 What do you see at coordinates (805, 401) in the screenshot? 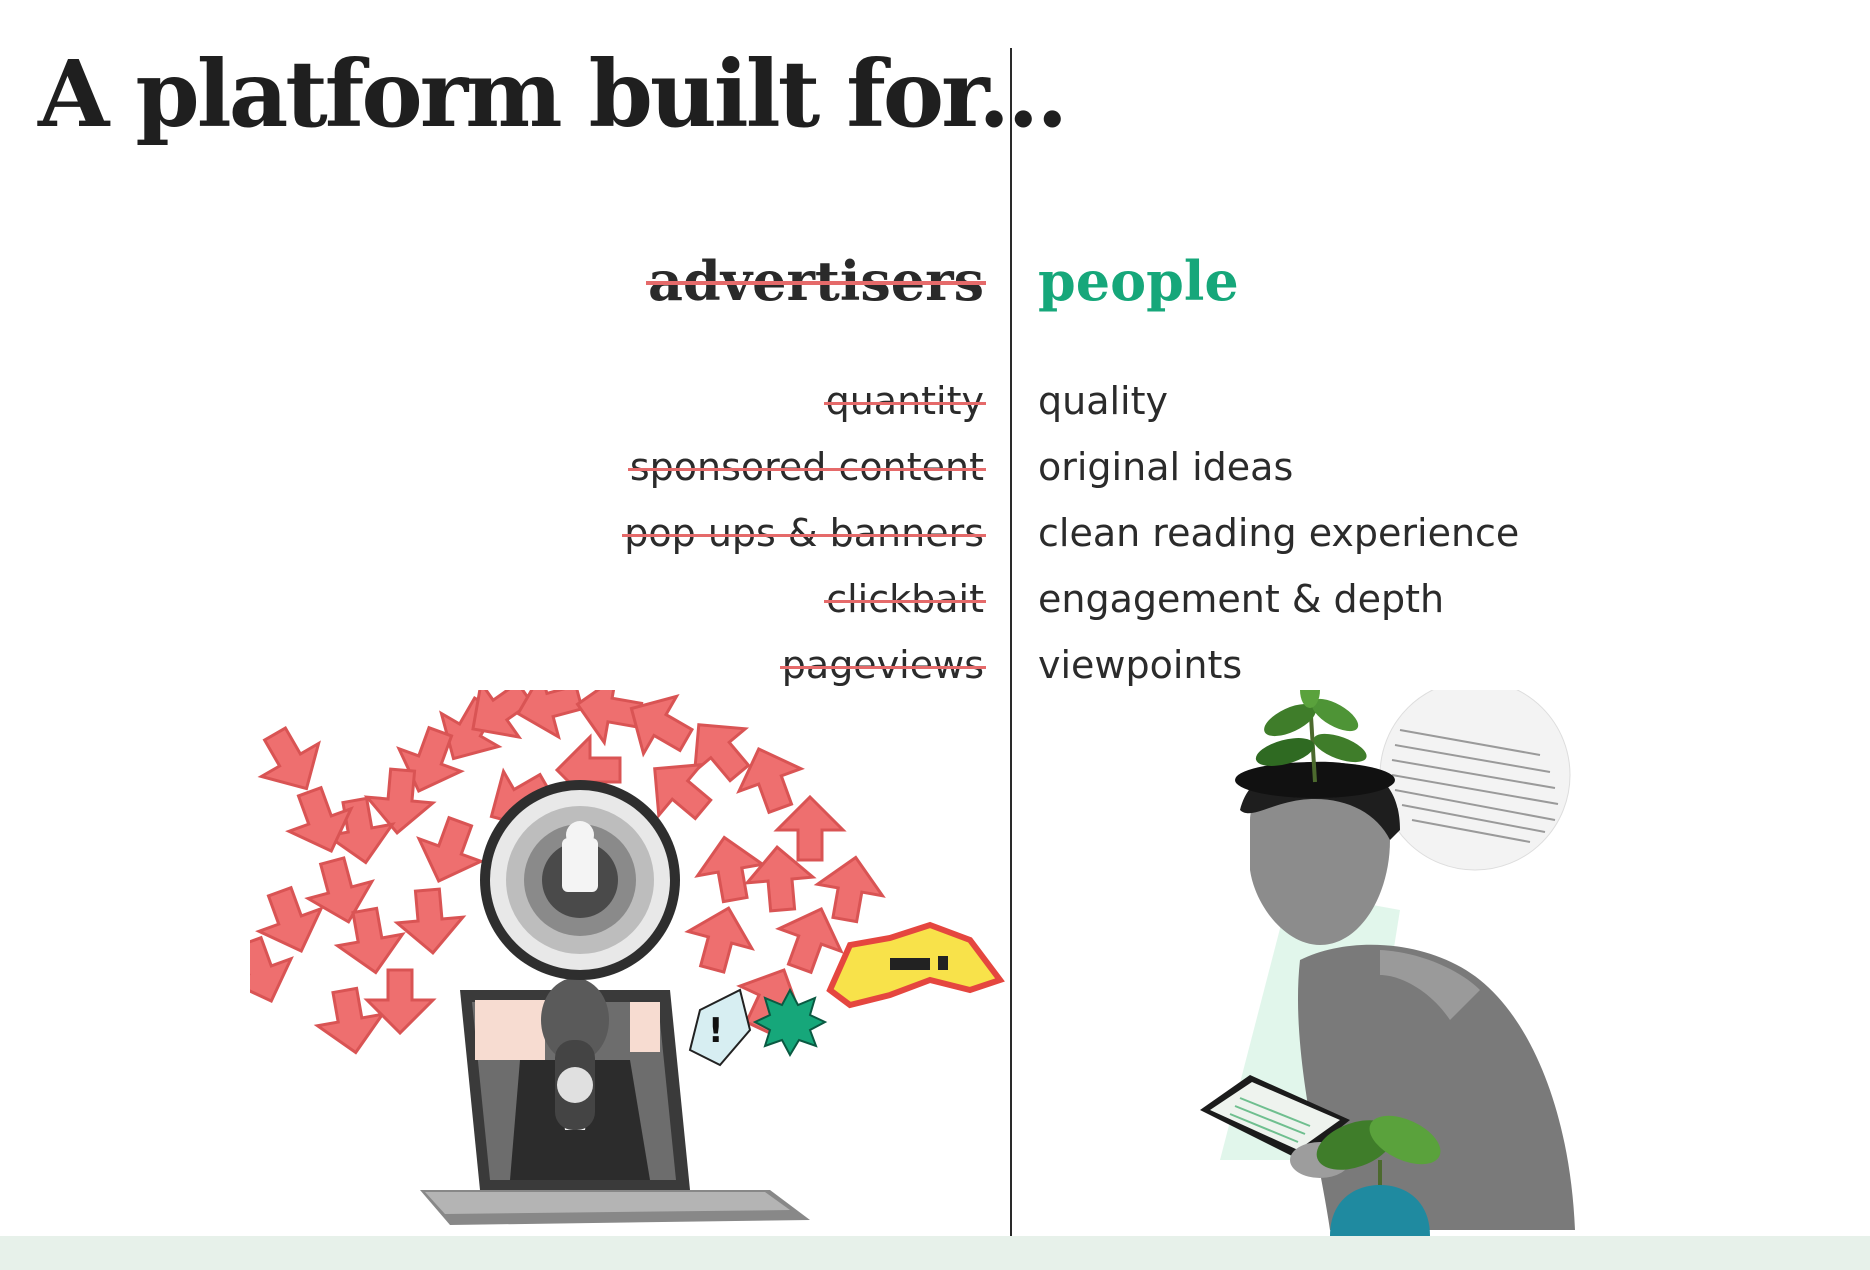
I see `list-item: quantity` at bounding box center [805, 401].